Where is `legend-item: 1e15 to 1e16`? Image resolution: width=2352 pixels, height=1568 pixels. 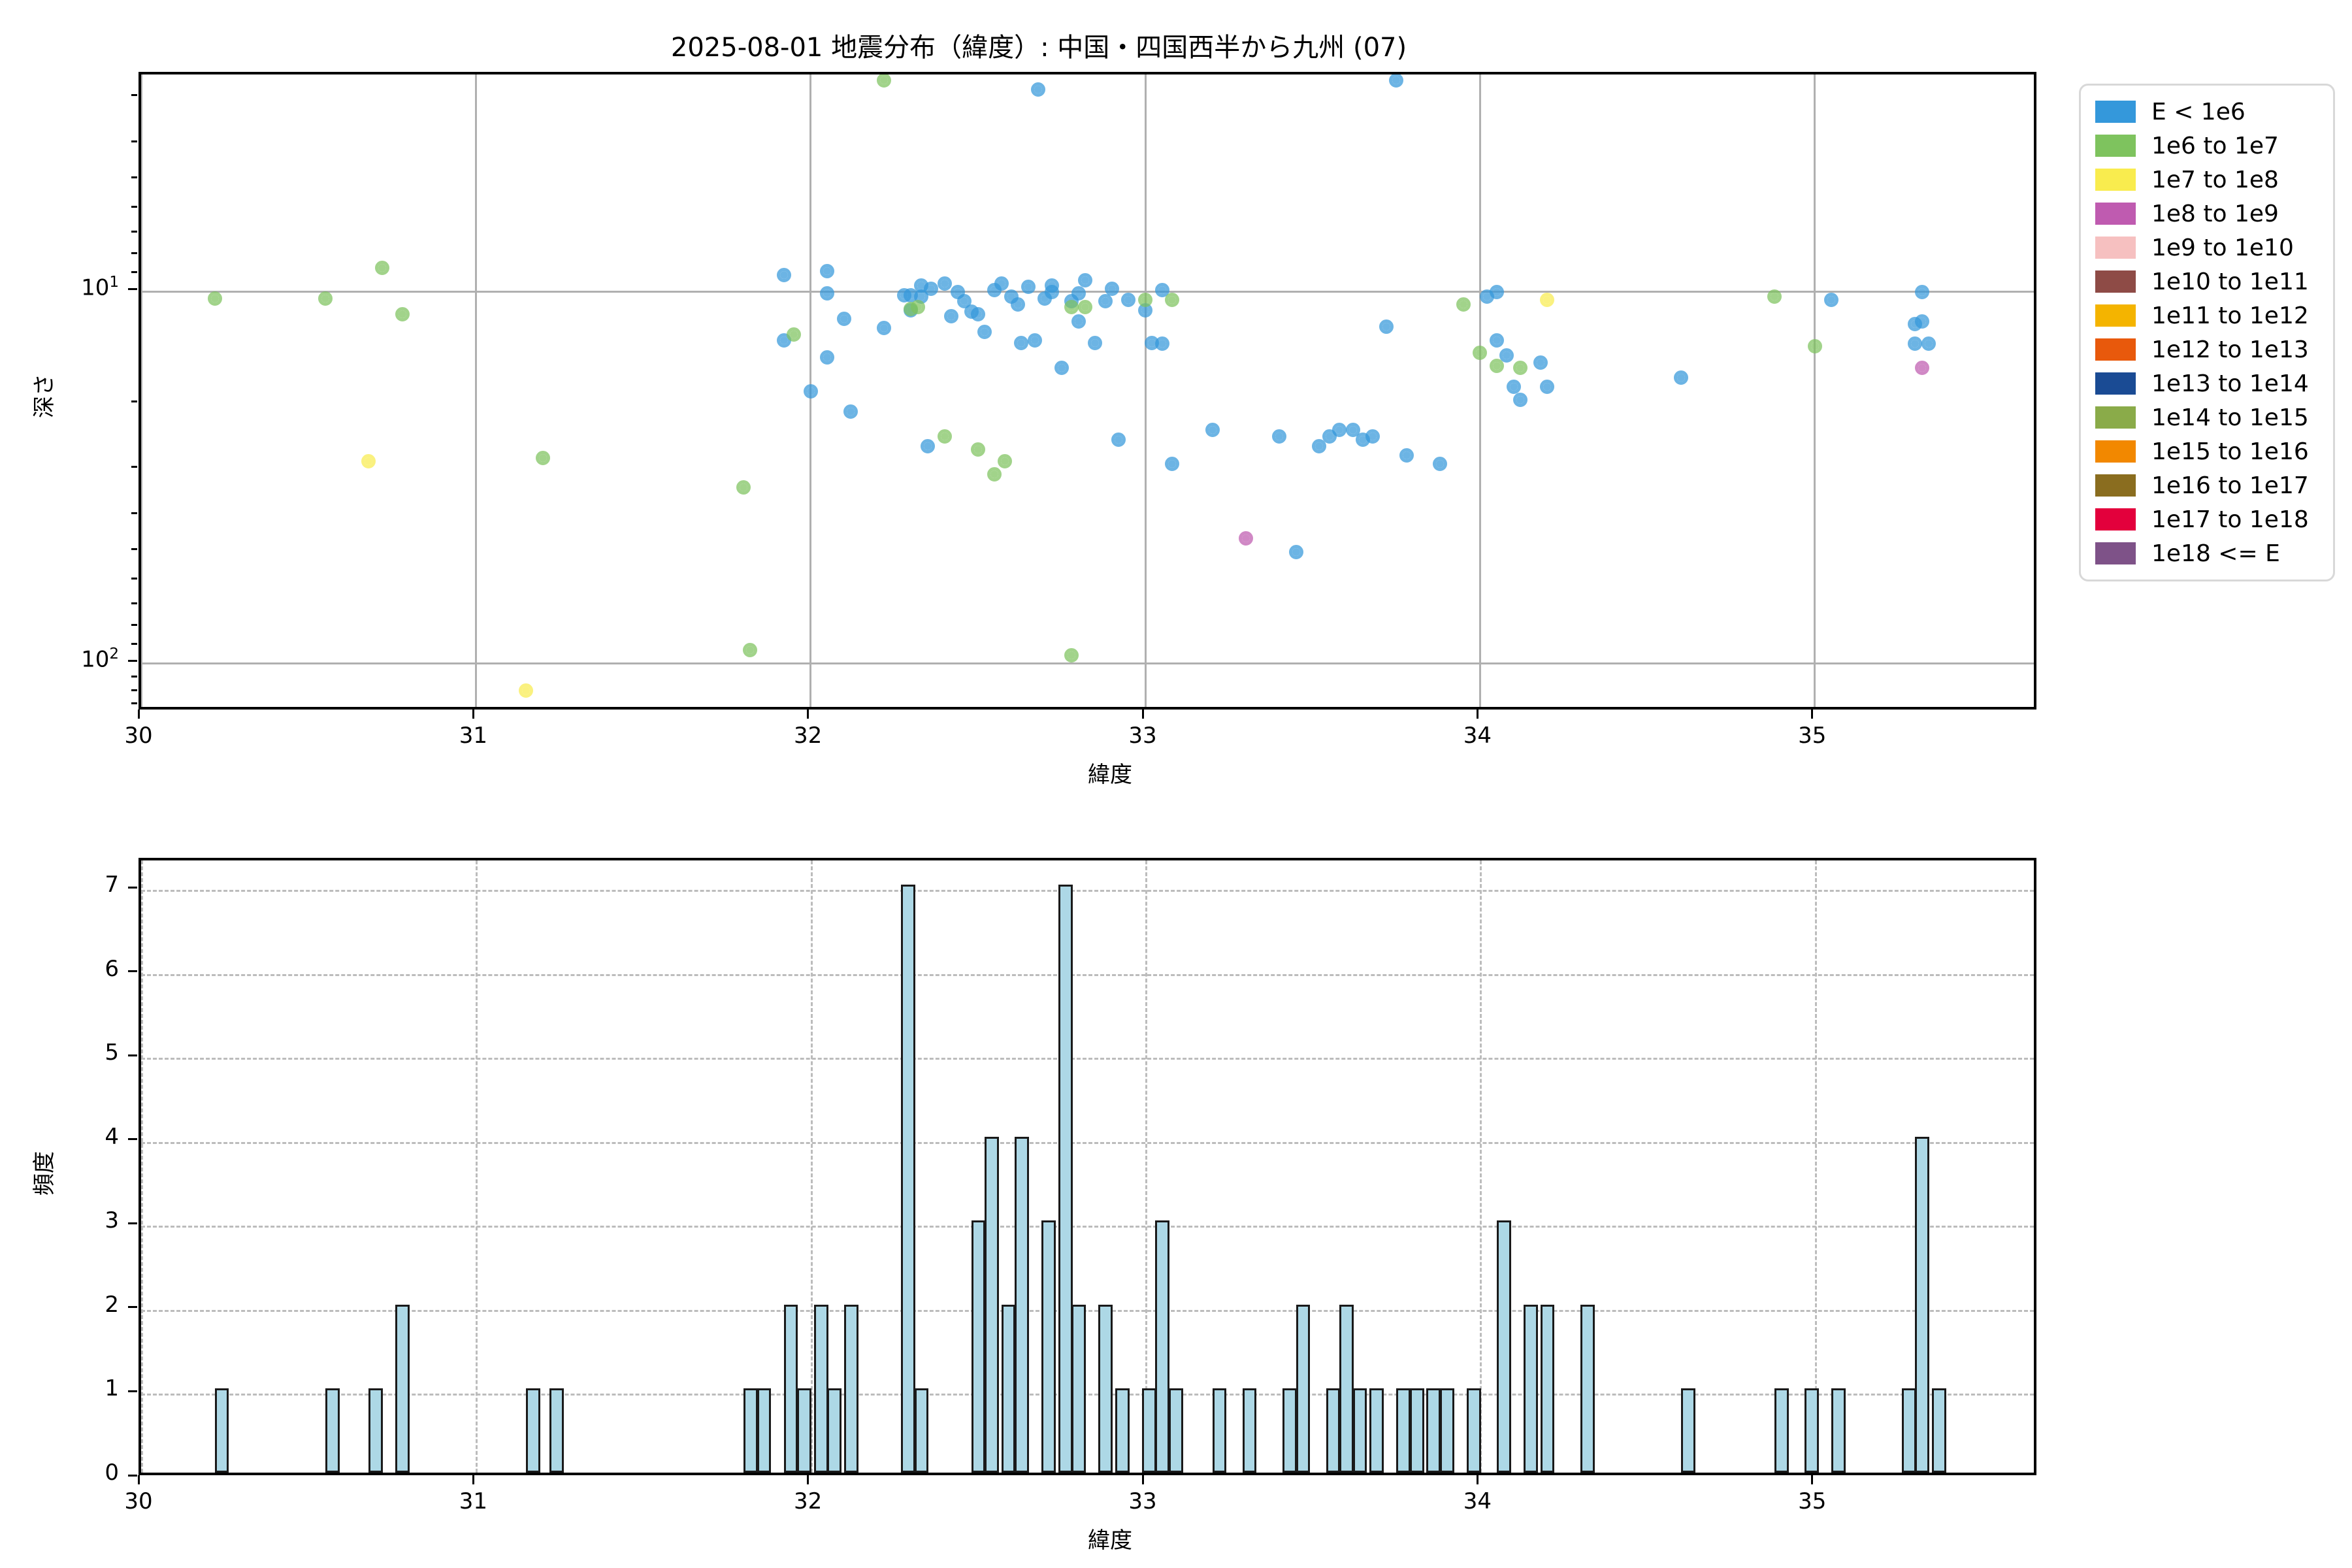
legend-item: 1e15 to 1e16 is located at coordinates (2207, 451).